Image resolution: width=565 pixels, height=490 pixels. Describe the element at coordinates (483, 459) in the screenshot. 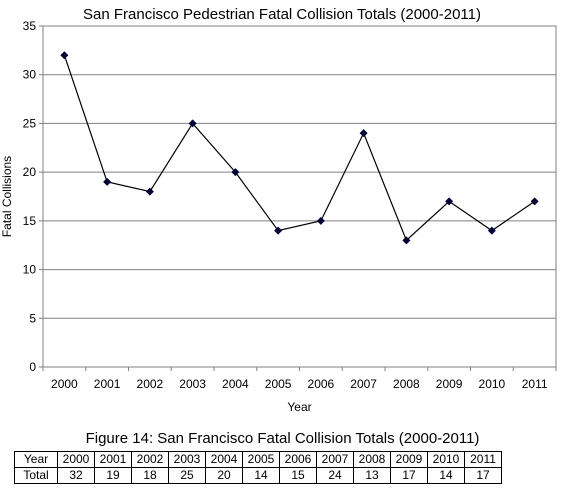

I see `table-cell-year: 2011` at that location.